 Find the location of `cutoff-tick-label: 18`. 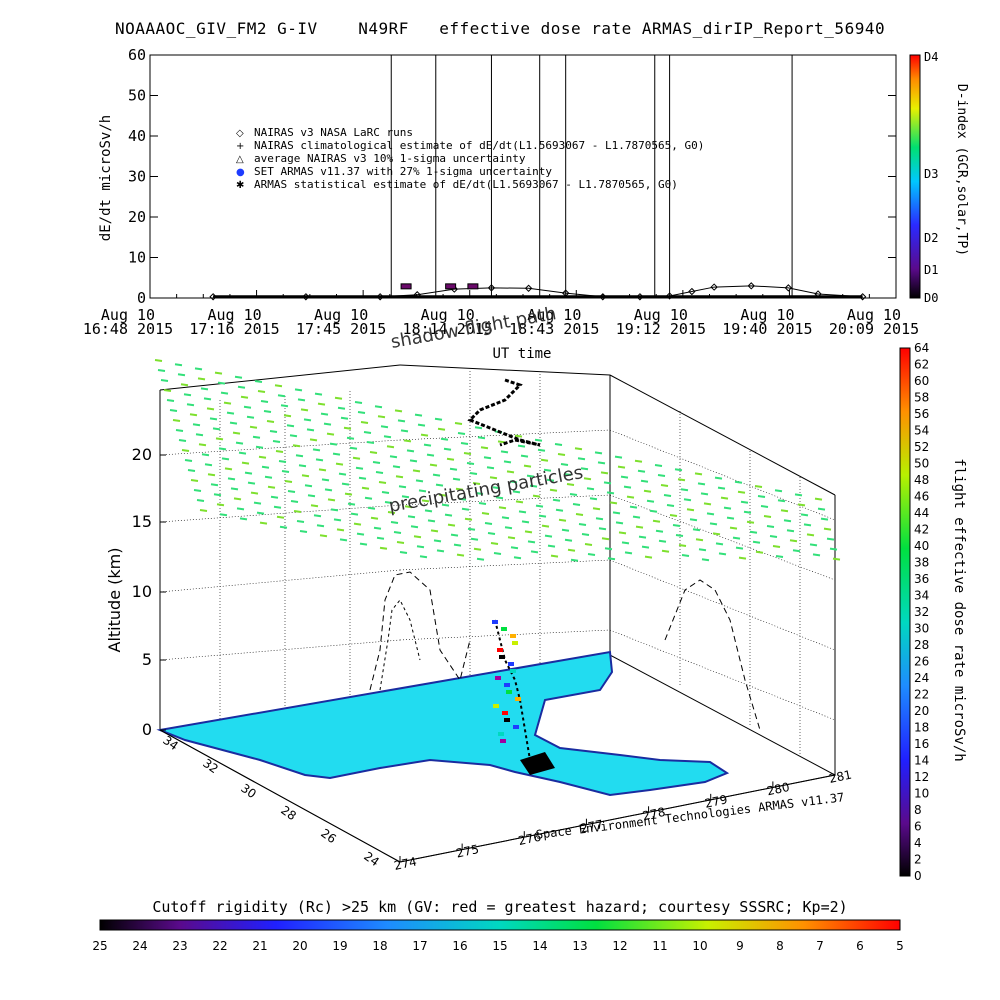

cutoff-tick-label: 18 is located at coordinates (379, 946).